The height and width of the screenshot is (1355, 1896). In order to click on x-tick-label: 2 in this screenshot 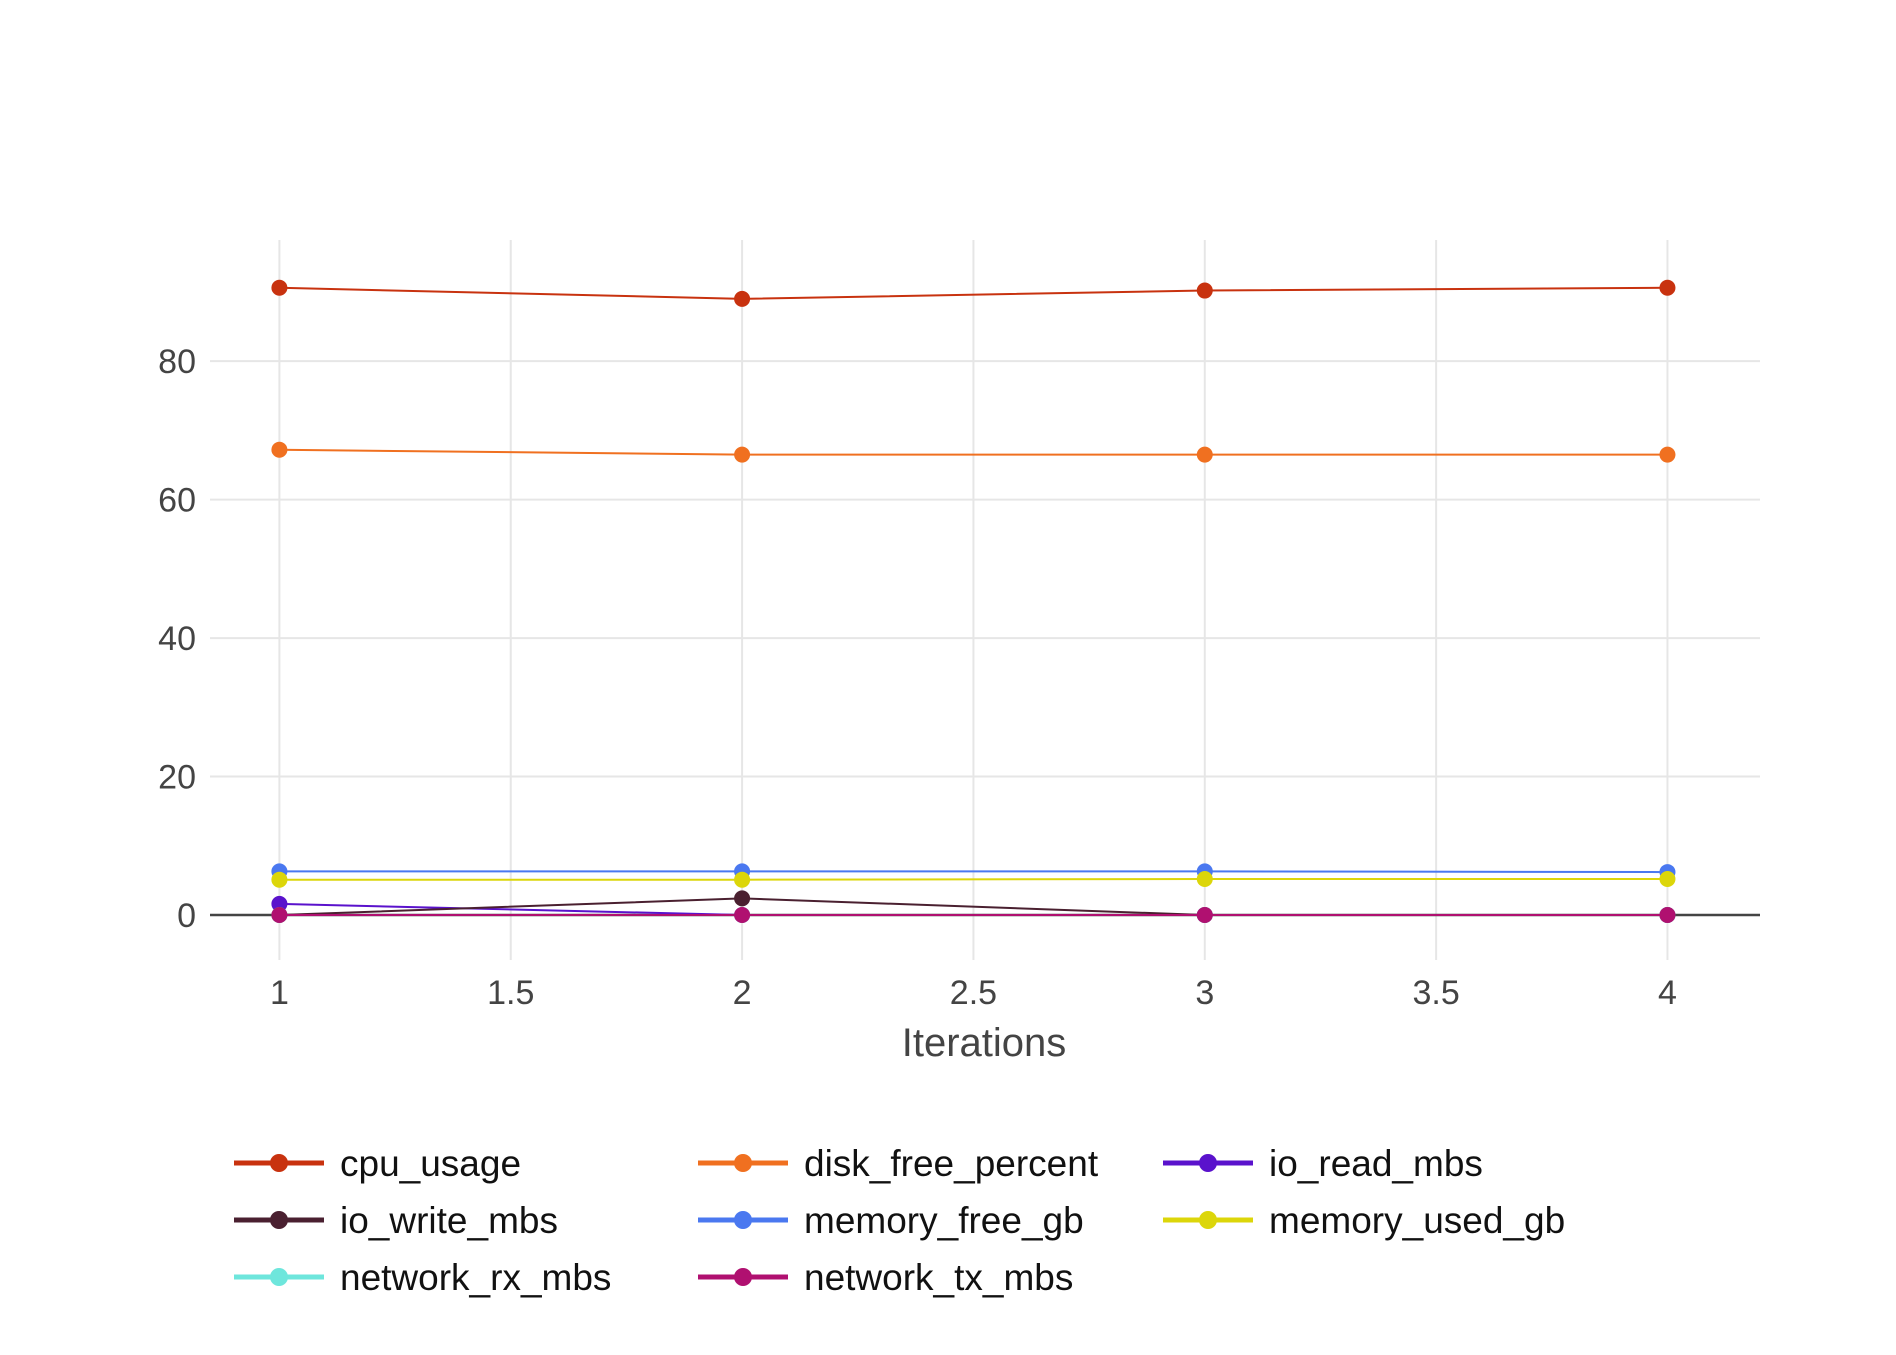, I will do `click(742, 993)`.